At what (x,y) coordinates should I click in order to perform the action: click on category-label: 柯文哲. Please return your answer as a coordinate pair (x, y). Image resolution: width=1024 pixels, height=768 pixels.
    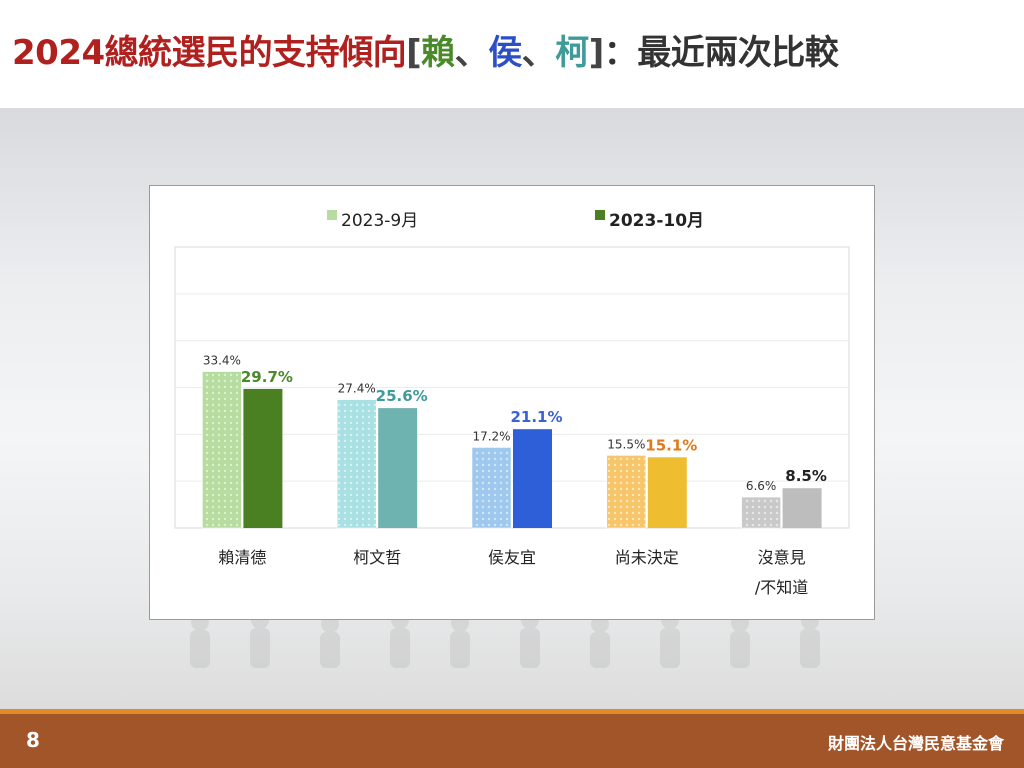
    Looking at the image, I should click on (377, 557).